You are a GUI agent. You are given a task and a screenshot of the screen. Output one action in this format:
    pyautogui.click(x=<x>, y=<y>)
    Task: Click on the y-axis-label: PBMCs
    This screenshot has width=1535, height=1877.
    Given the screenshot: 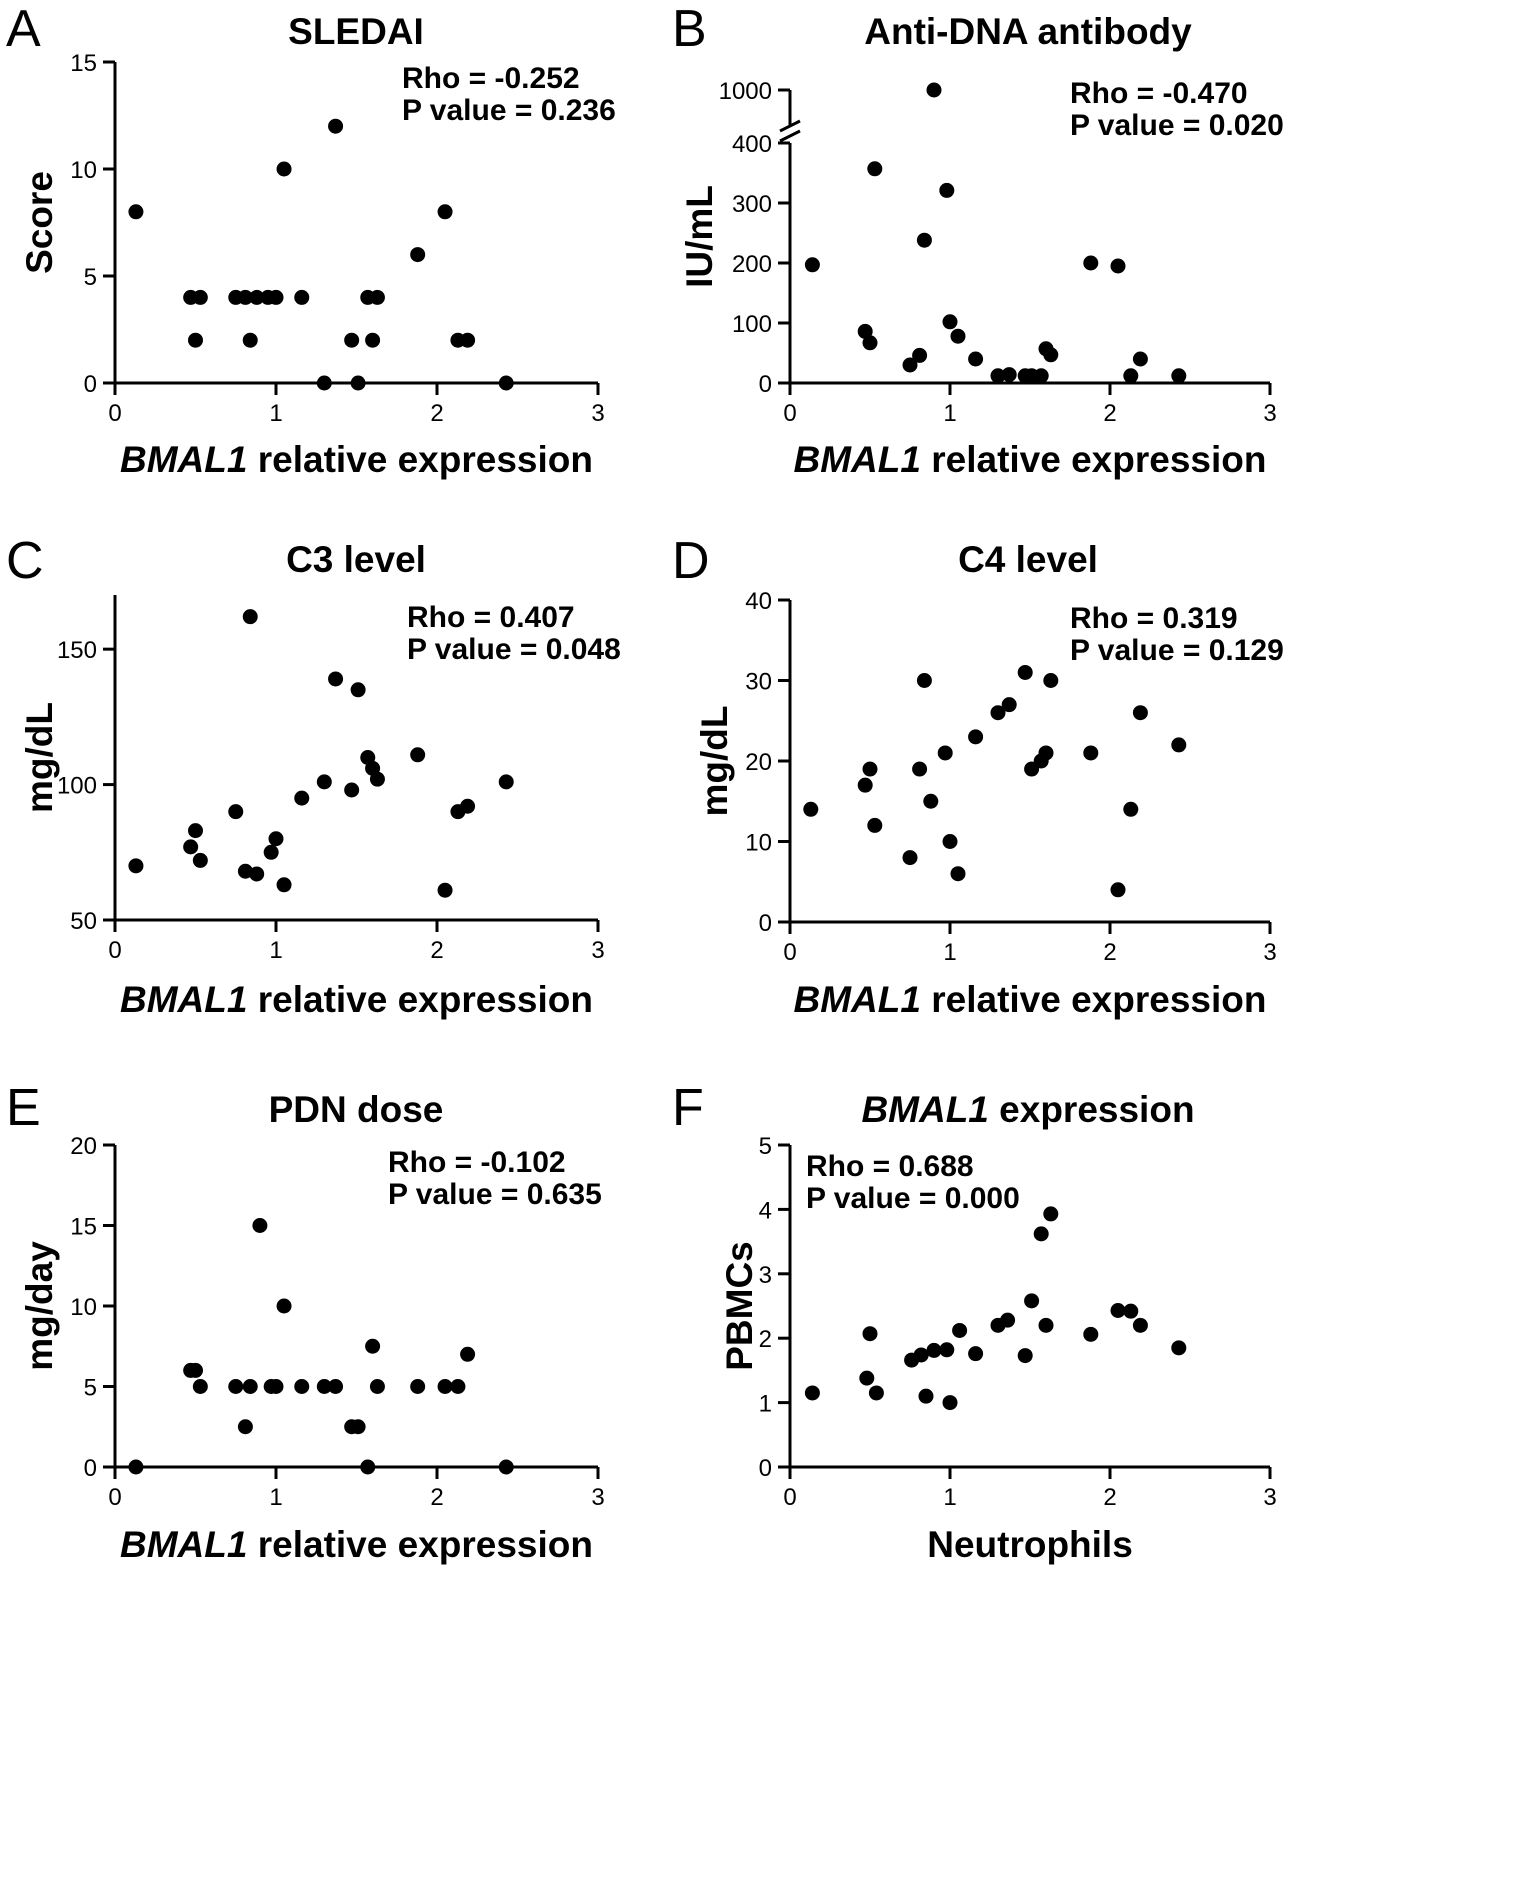 What is the action you would take?
    pyautogui.click(x=739, y=1306)
    